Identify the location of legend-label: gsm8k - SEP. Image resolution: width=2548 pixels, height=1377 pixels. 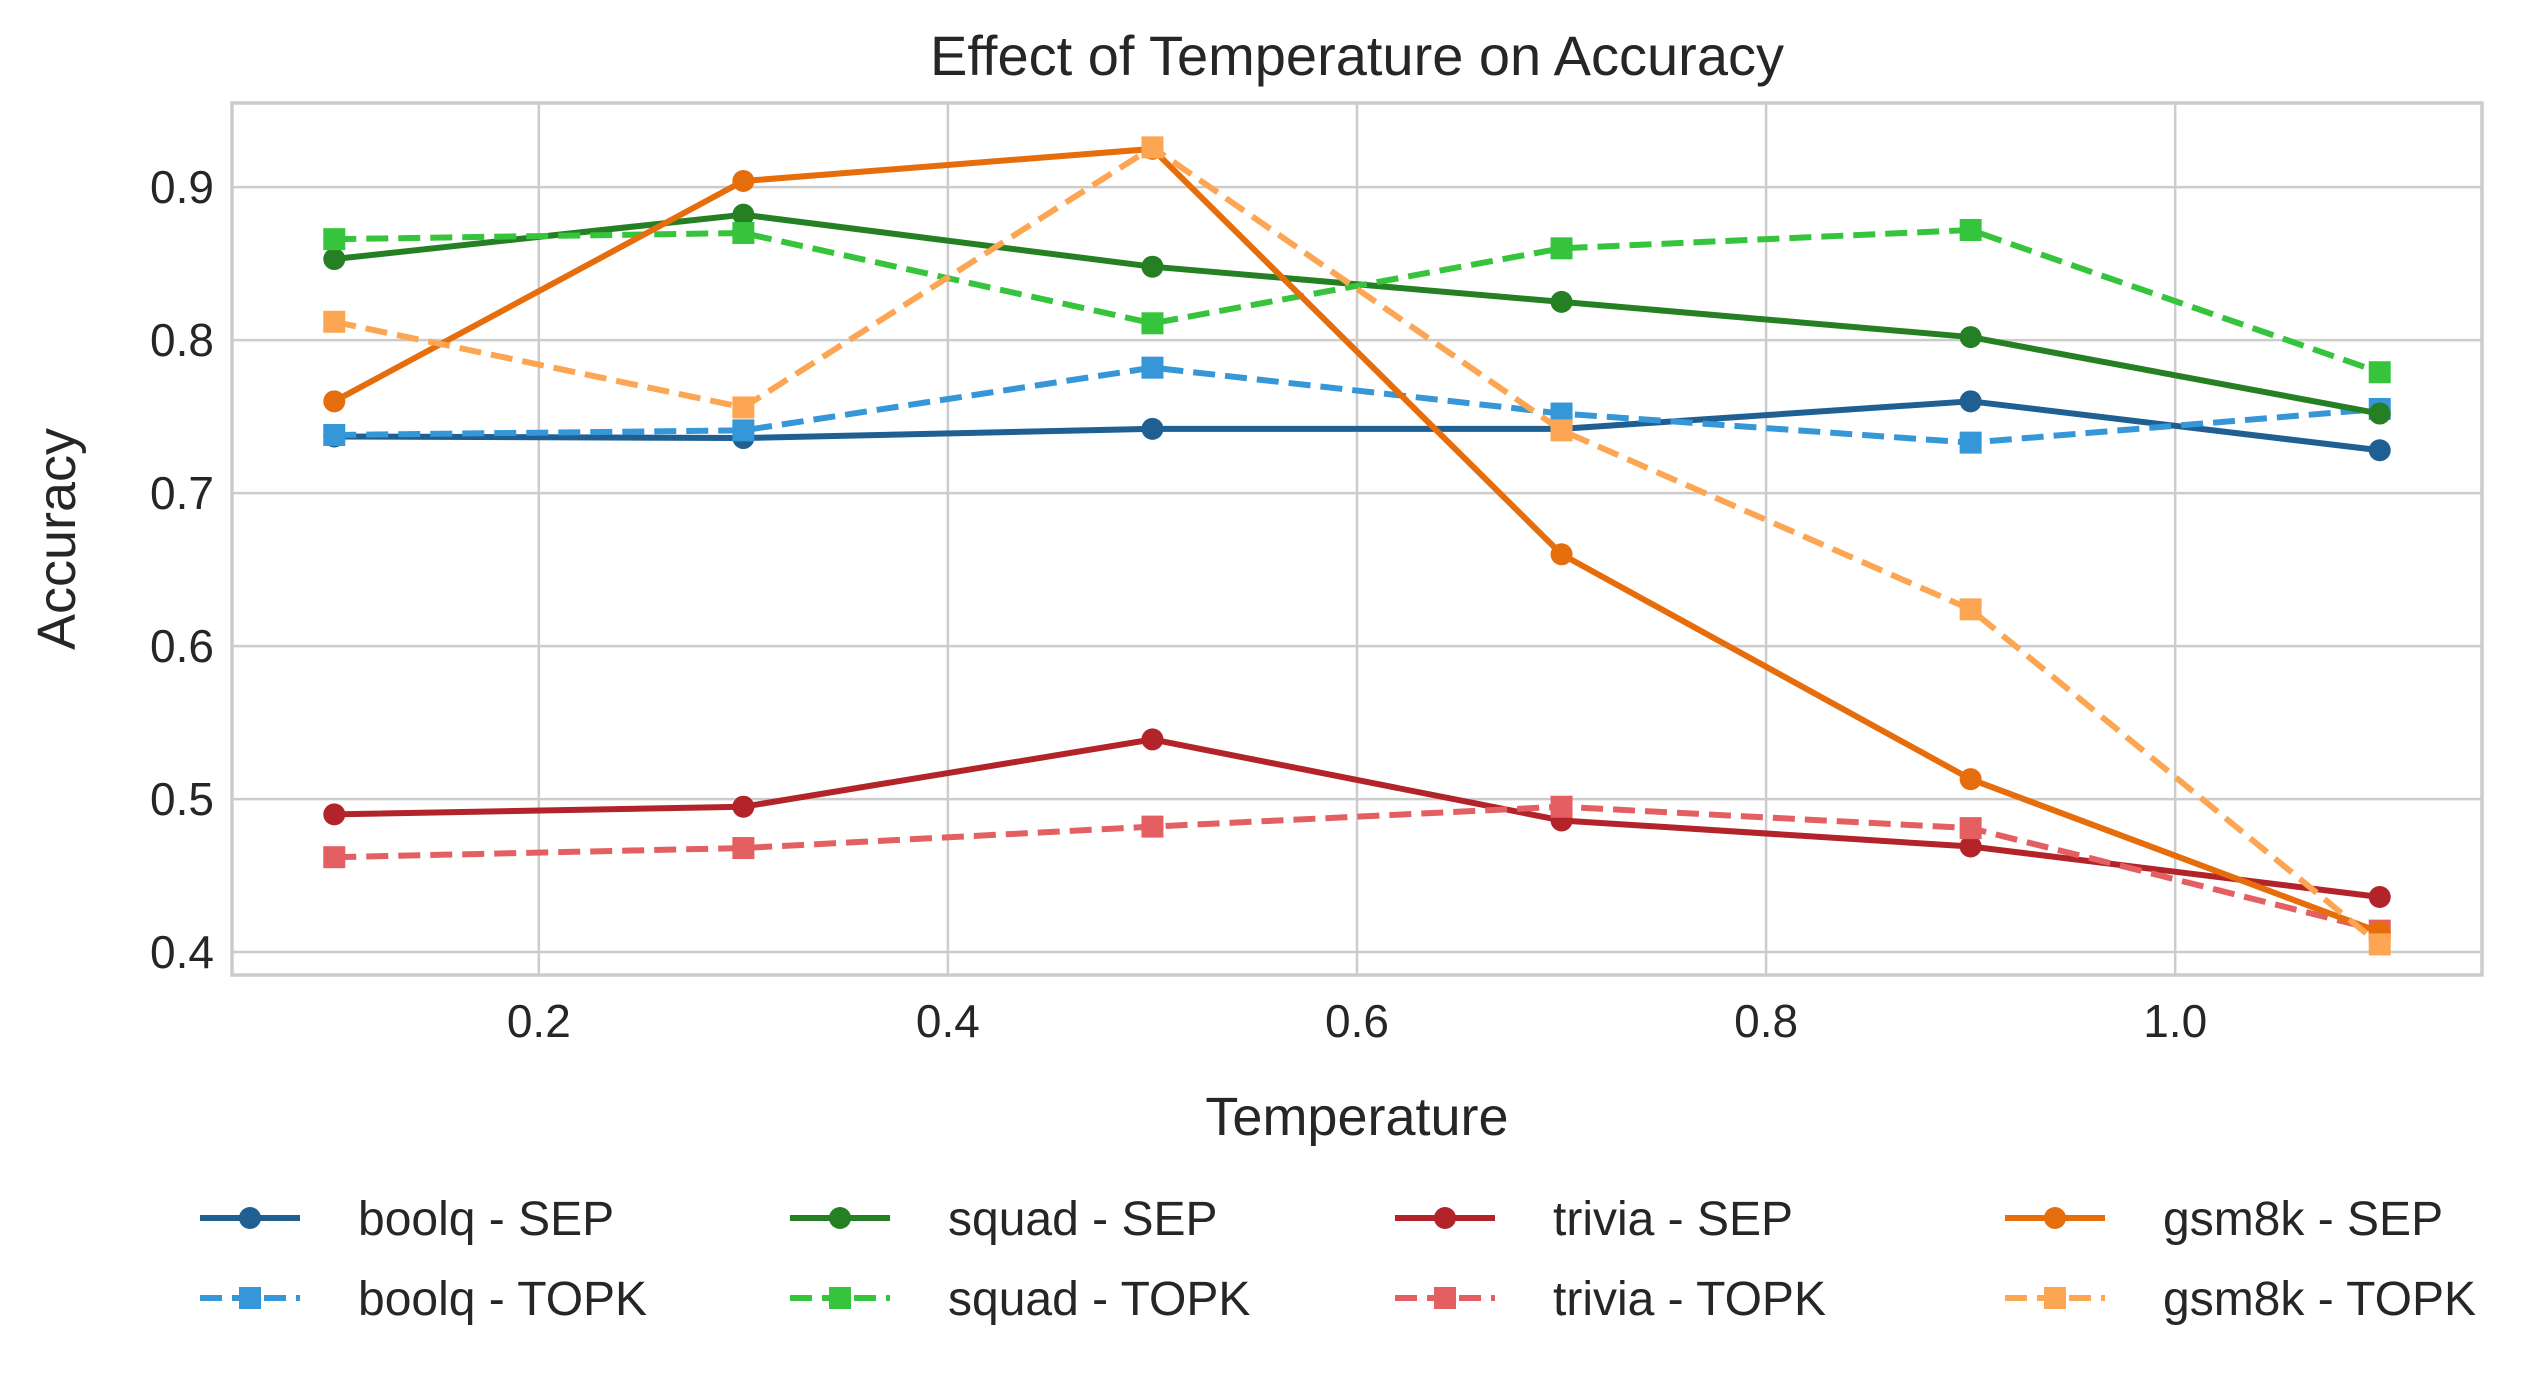
(2303, 1219).